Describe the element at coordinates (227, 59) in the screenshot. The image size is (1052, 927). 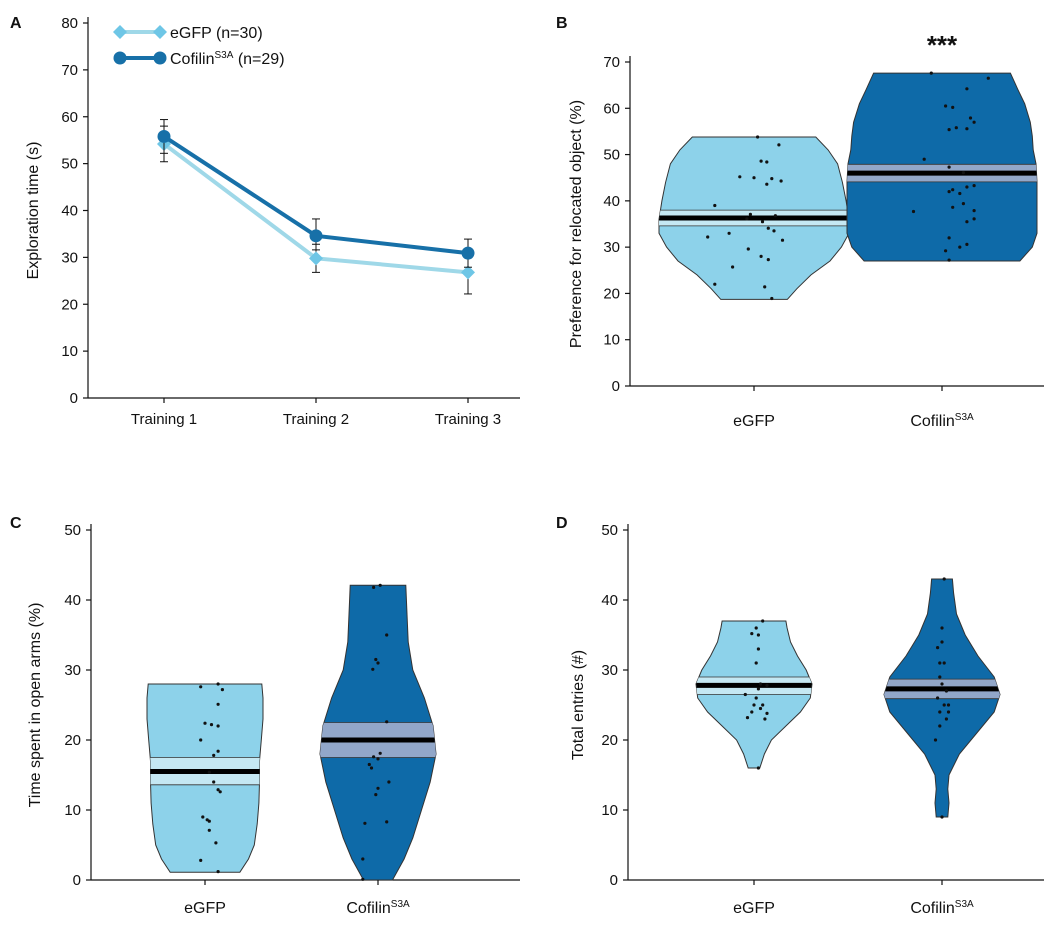
I see `legend-label: CofilinS3A (n=29)` at that location.